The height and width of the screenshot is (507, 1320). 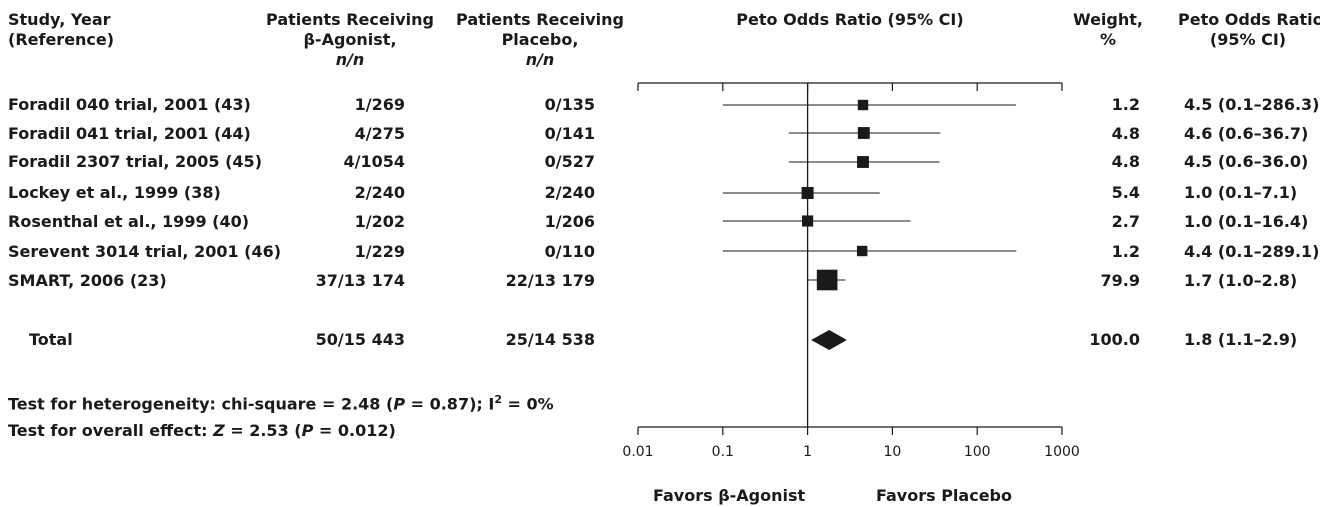 What do you see at coordinates (354, 430) in the screenshot?
I see `overall-post: = 0.012)` at bounding box center [354, 430].